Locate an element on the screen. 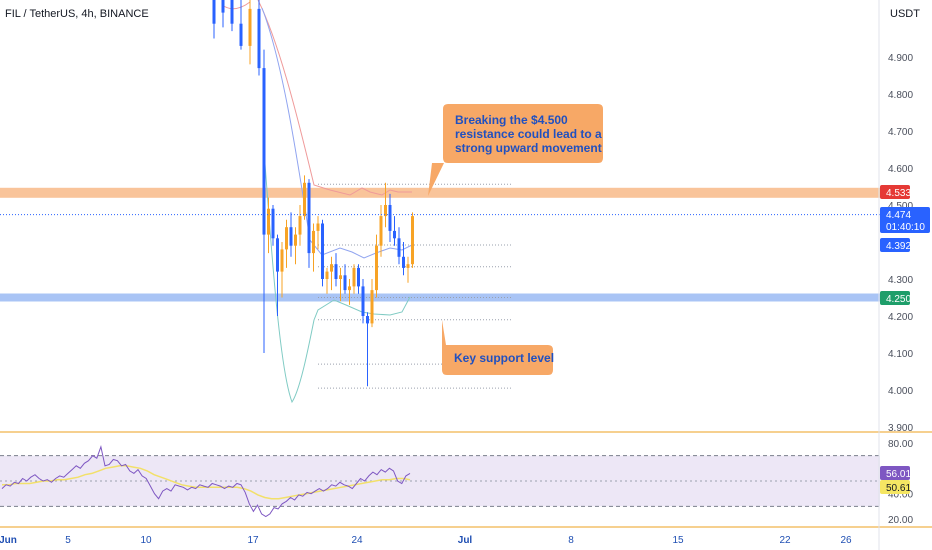 Image resolution: width=932 pixels, height=550 pixels. time-tick-label: Jun is located at coordinates (8, 540).